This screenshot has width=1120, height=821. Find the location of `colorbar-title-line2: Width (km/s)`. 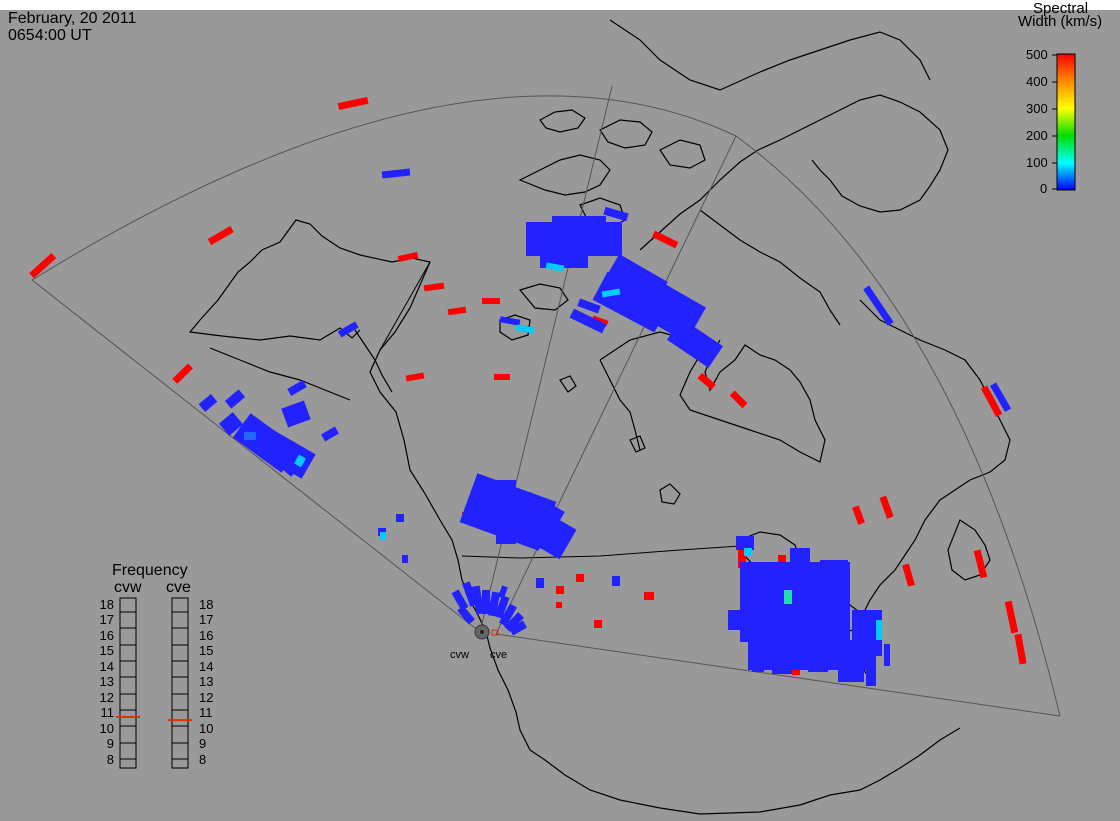

colorbar-title-line2: Width (km/s) is located at coordinates (1060, 21).